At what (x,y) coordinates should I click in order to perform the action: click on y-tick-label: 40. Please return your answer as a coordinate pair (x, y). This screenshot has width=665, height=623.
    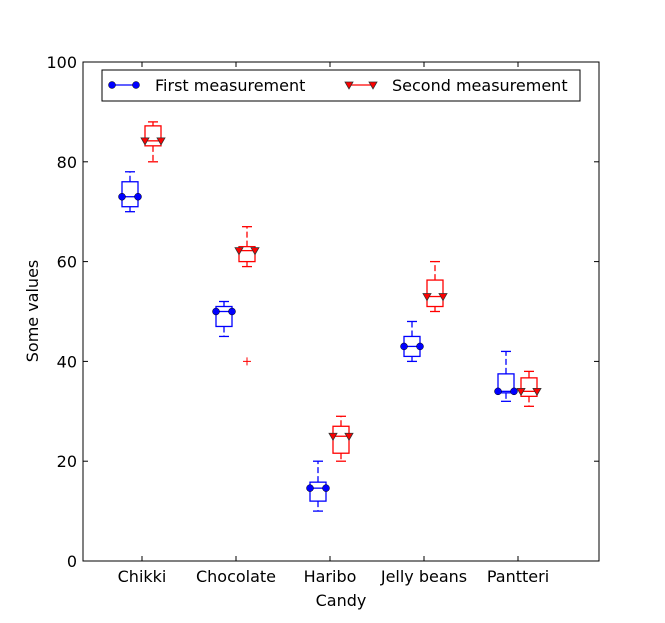
    Looking at the image, I should click on (67, 361).